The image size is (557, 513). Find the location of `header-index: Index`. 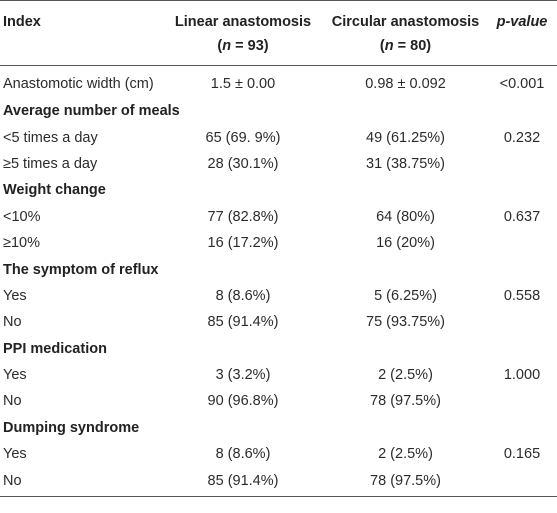

header-index: Index is located at coordinates (81, 16).